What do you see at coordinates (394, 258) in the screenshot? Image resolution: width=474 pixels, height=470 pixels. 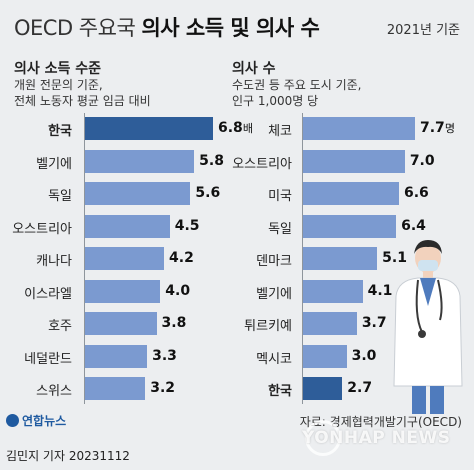 I see `right-value-label: 5.1` at bounding box center [394, 258].